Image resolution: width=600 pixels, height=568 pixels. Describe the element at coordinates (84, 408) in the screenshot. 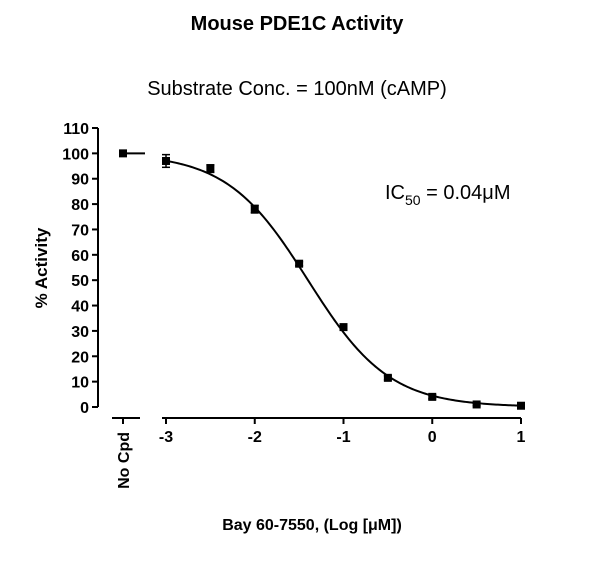

I see `y-tick-label: 0` at that location.